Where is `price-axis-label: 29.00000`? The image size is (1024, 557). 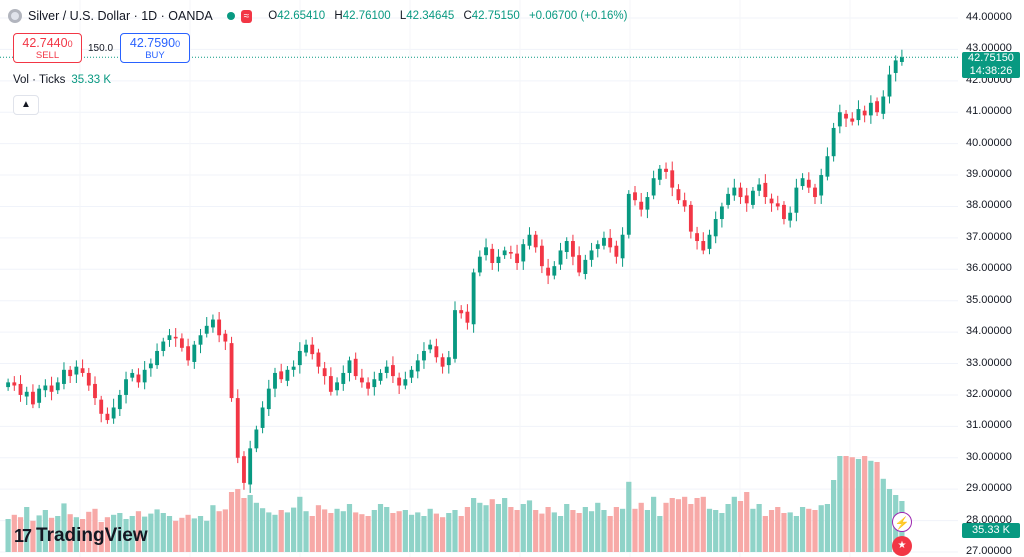 price-axis-label: 29.00000 is located at coordinates (989, 488).